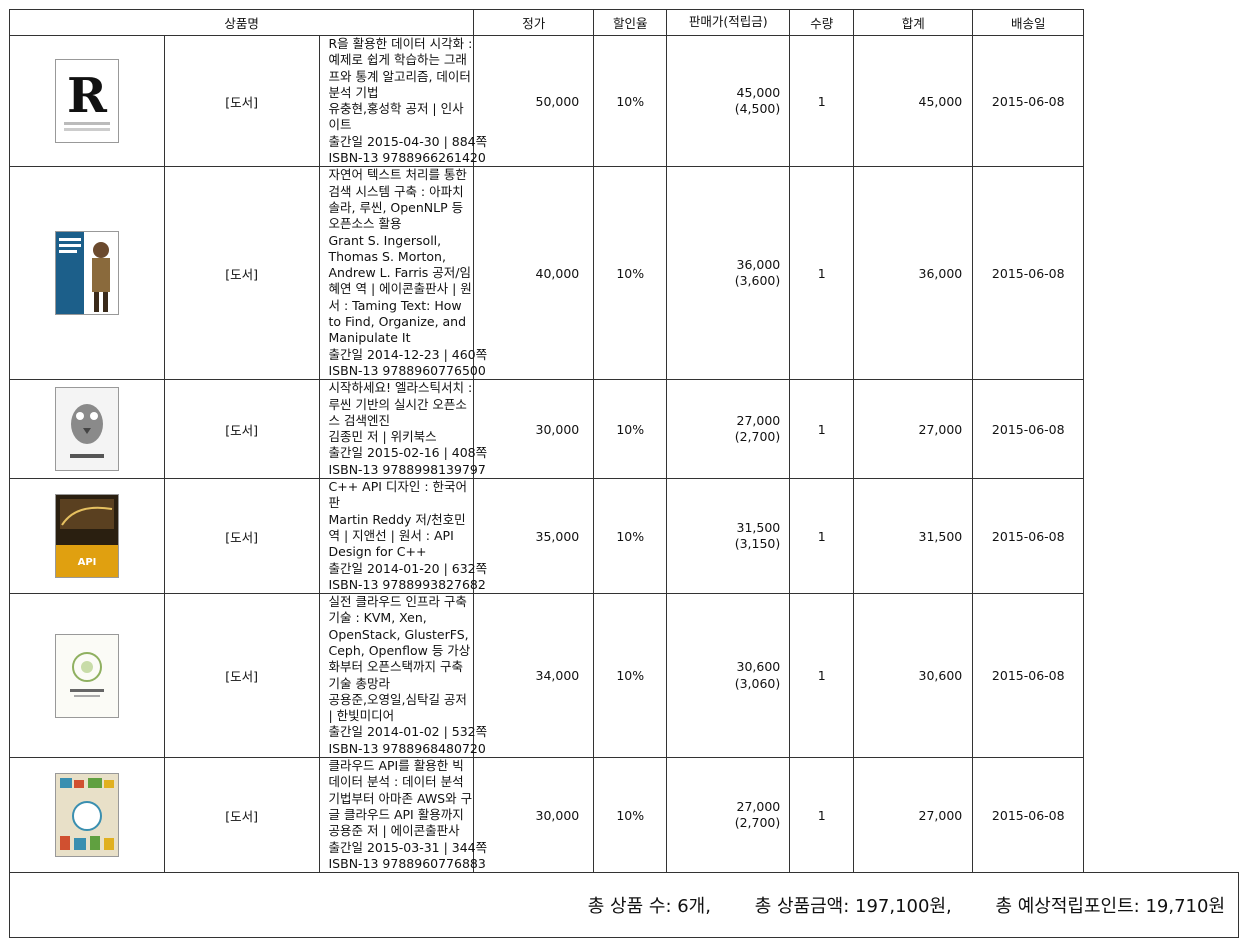 This screenshot has height=938, width=1250. I want to click on book-cover-elasticsearch, so click(86, 429).